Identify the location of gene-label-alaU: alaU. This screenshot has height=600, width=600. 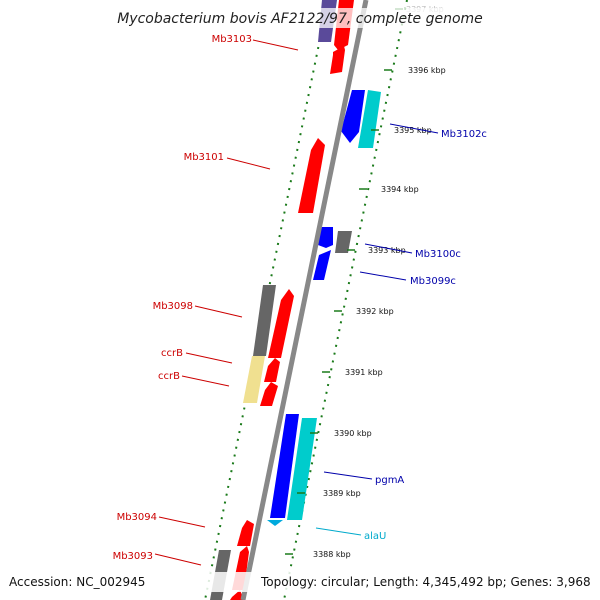
(350, 534).